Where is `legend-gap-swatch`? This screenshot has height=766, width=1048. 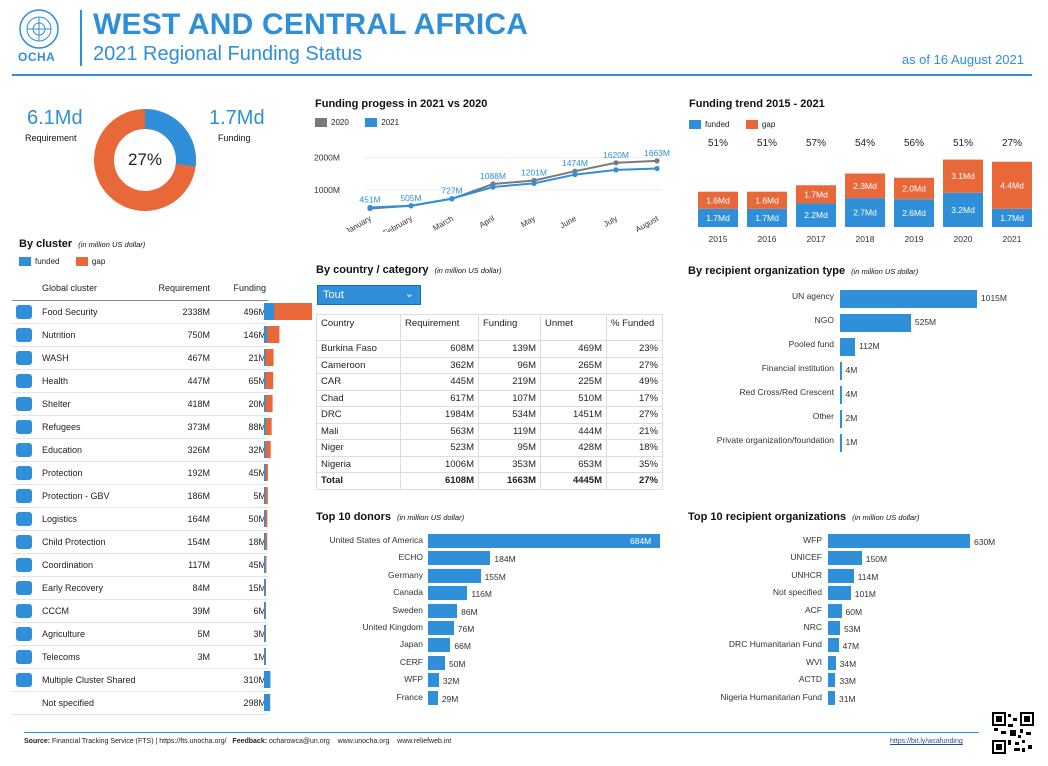 legend-gap-swatch is located at coordinates (81, 262).